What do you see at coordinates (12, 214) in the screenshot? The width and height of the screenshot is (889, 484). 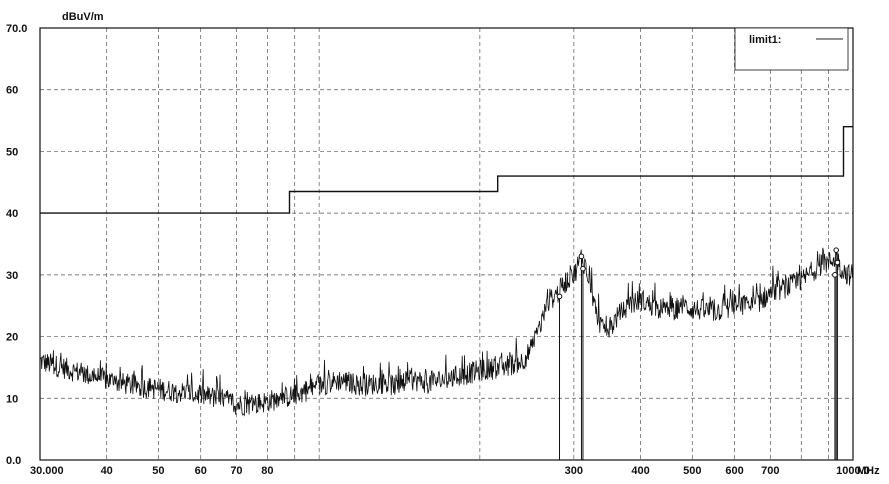 I see `y-tick-label: 40` at bounding box center [12, 214].